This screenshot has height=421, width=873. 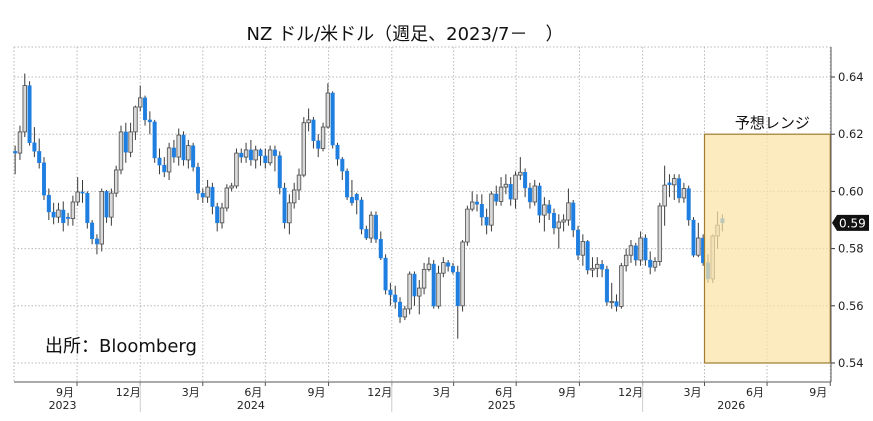 I want to click on last-price-label: 0.59, so click(x=852, y=223).